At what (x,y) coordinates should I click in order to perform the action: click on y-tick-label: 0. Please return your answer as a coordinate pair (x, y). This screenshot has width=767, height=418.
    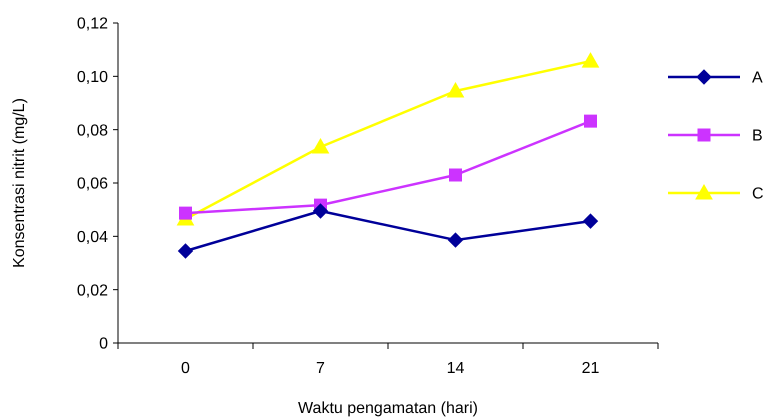
    Looking at the image, I should click on (103, 344).